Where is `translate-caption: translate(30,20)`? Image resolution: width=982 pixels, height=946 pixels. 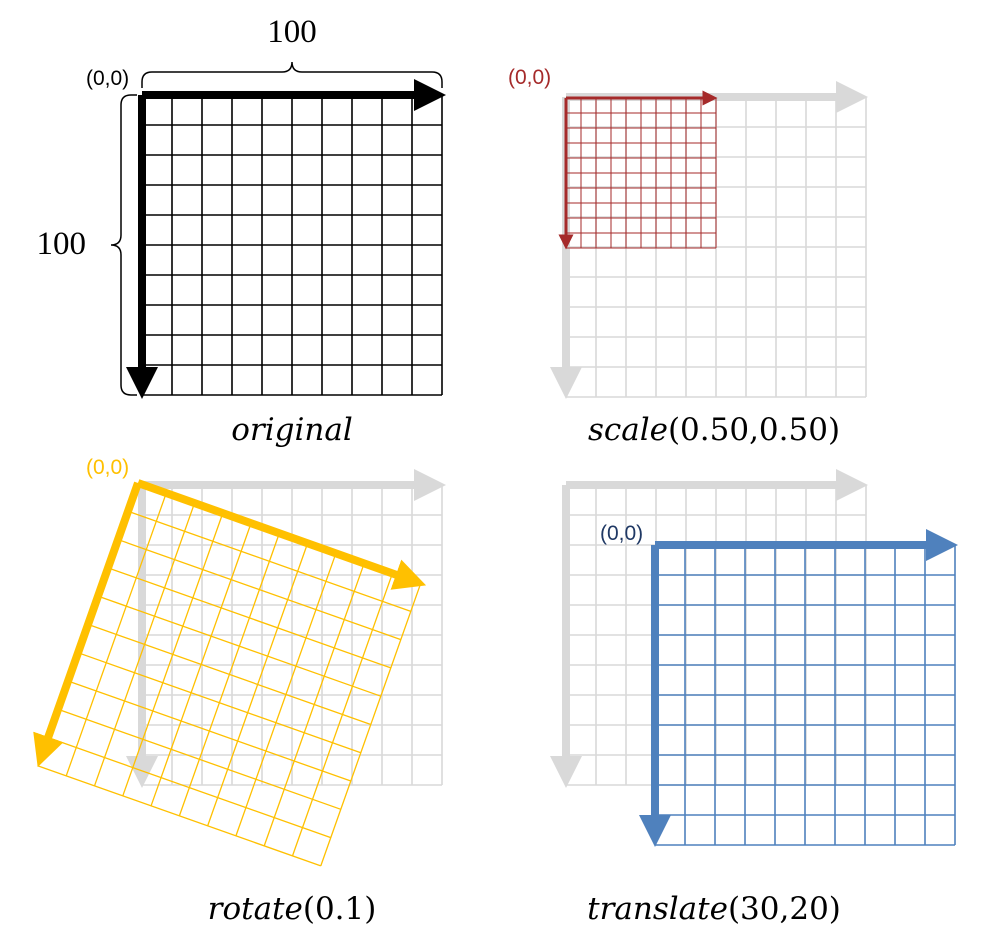
translate-caption: translate(30,20) is located at coordinates (714, 909).